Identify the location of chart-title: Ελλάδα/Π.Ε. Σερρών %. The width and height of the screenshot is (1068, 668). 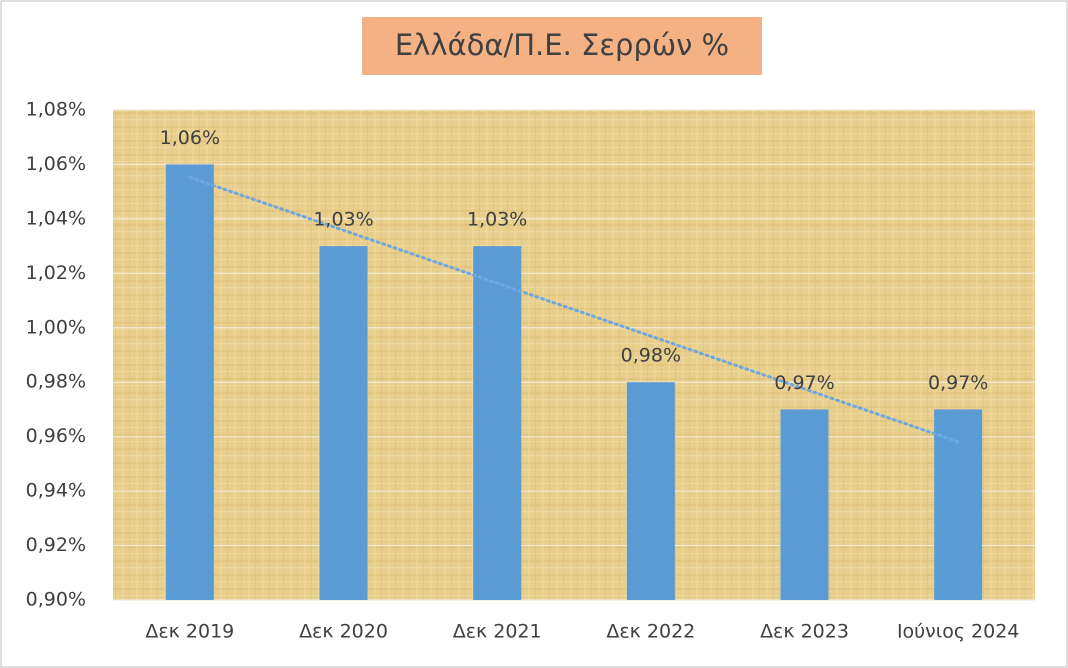
(562, 45).